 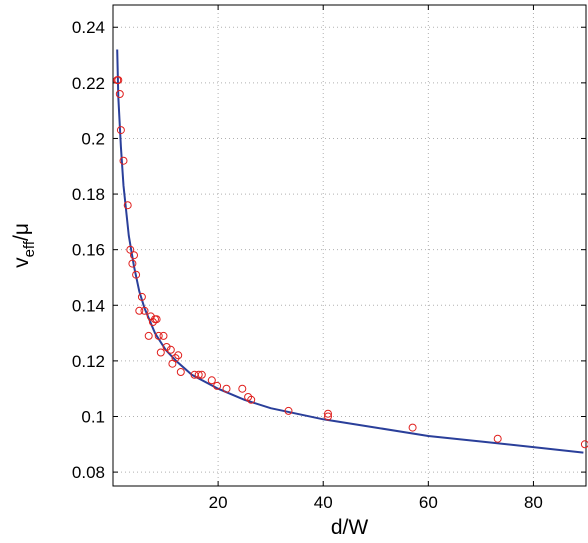 I want to click on x-tick-label: 80, so click(x=533, y=502).